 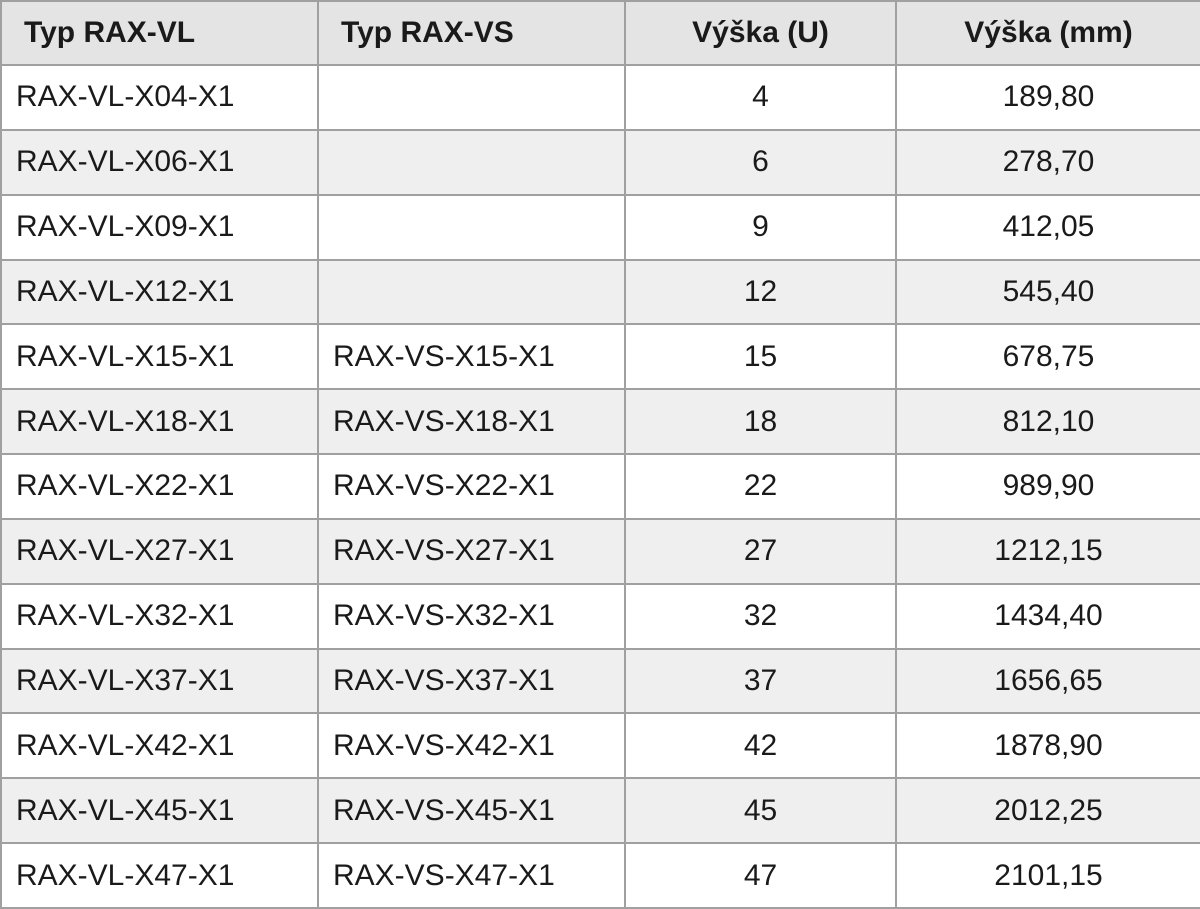 What do you see at coordinates (471, 33) in the screenshot?
I see `header-cell: Typ RAX-VS` at bounding box center [471, 33].